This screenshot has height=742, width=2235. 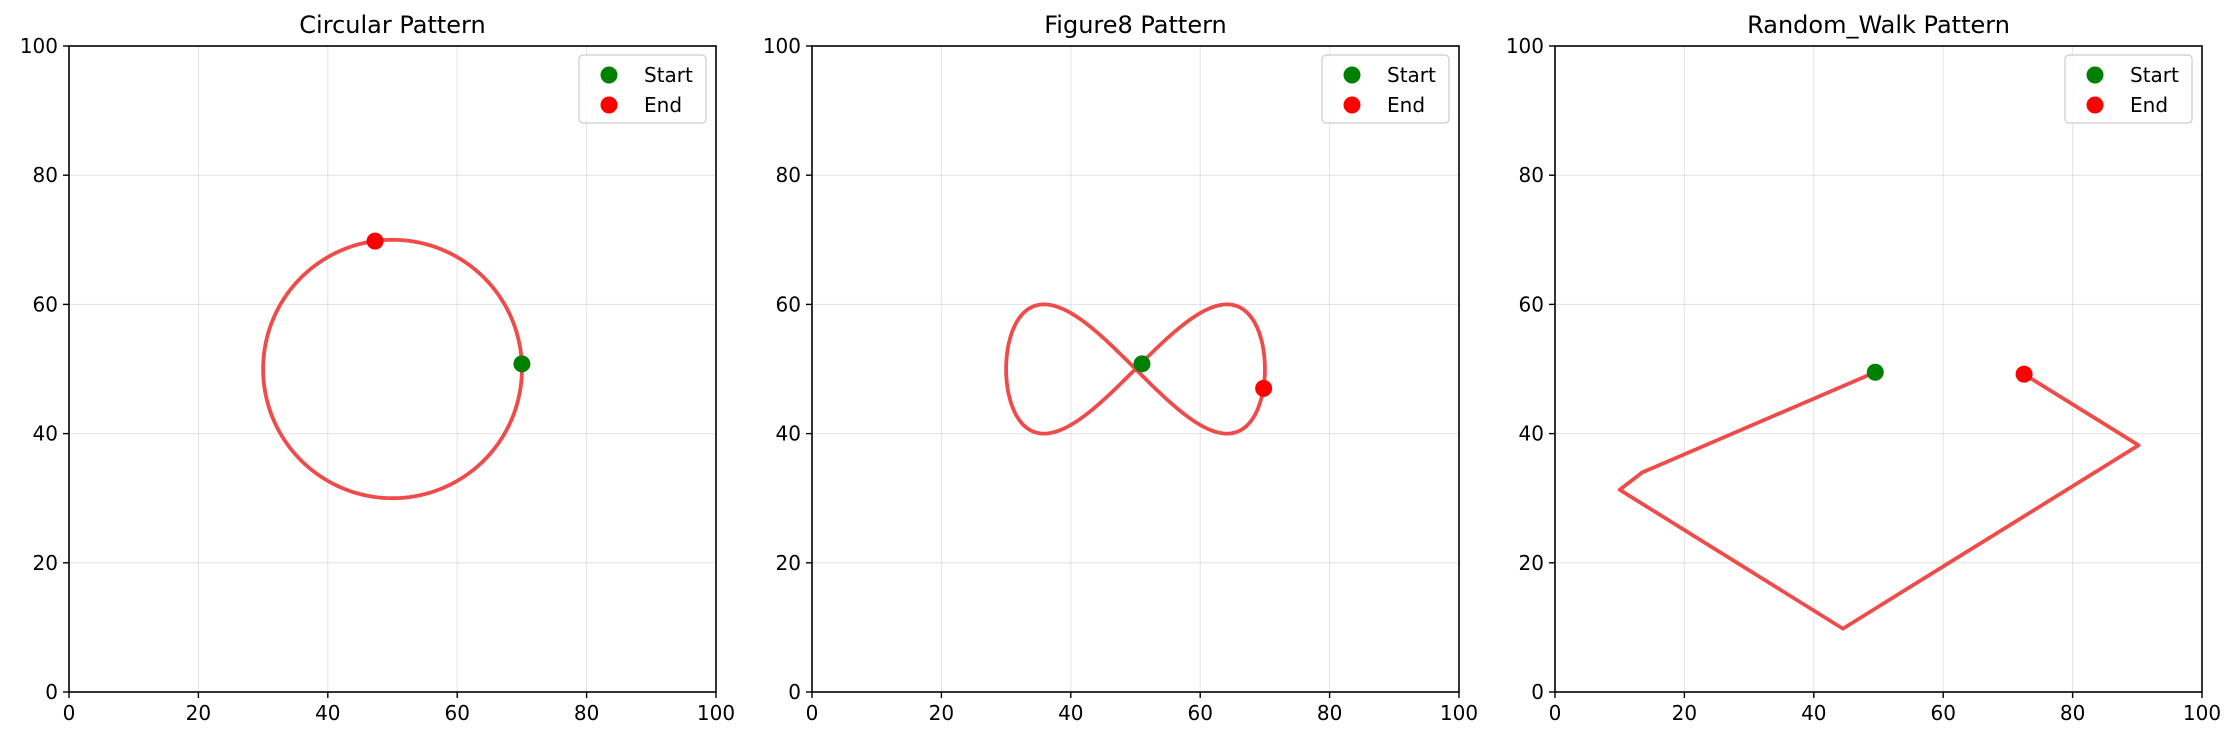 What do you see at coordinates (392, 25) in the screenshot?
I see `chart-title: Circular Pattern` at bounding box center [392, 25].